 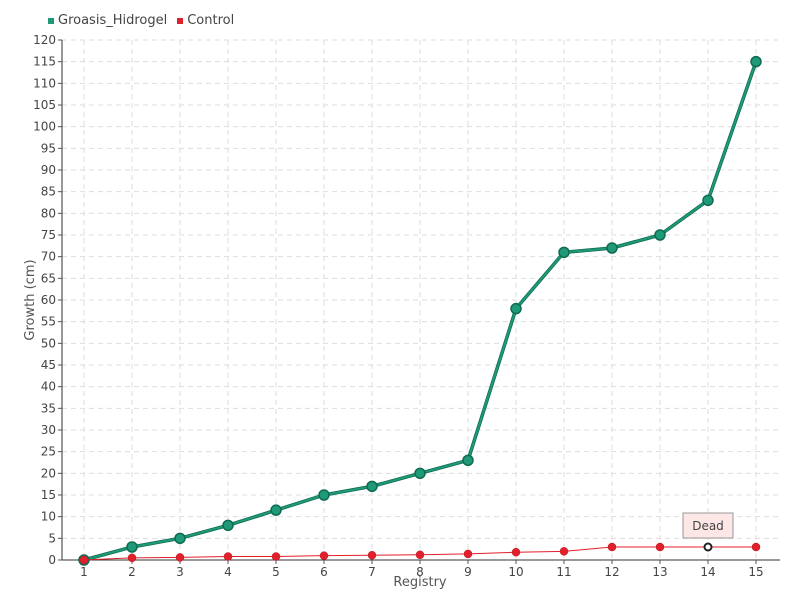 I want to click on y-tick-label: 120, so click(x=44, y=40).